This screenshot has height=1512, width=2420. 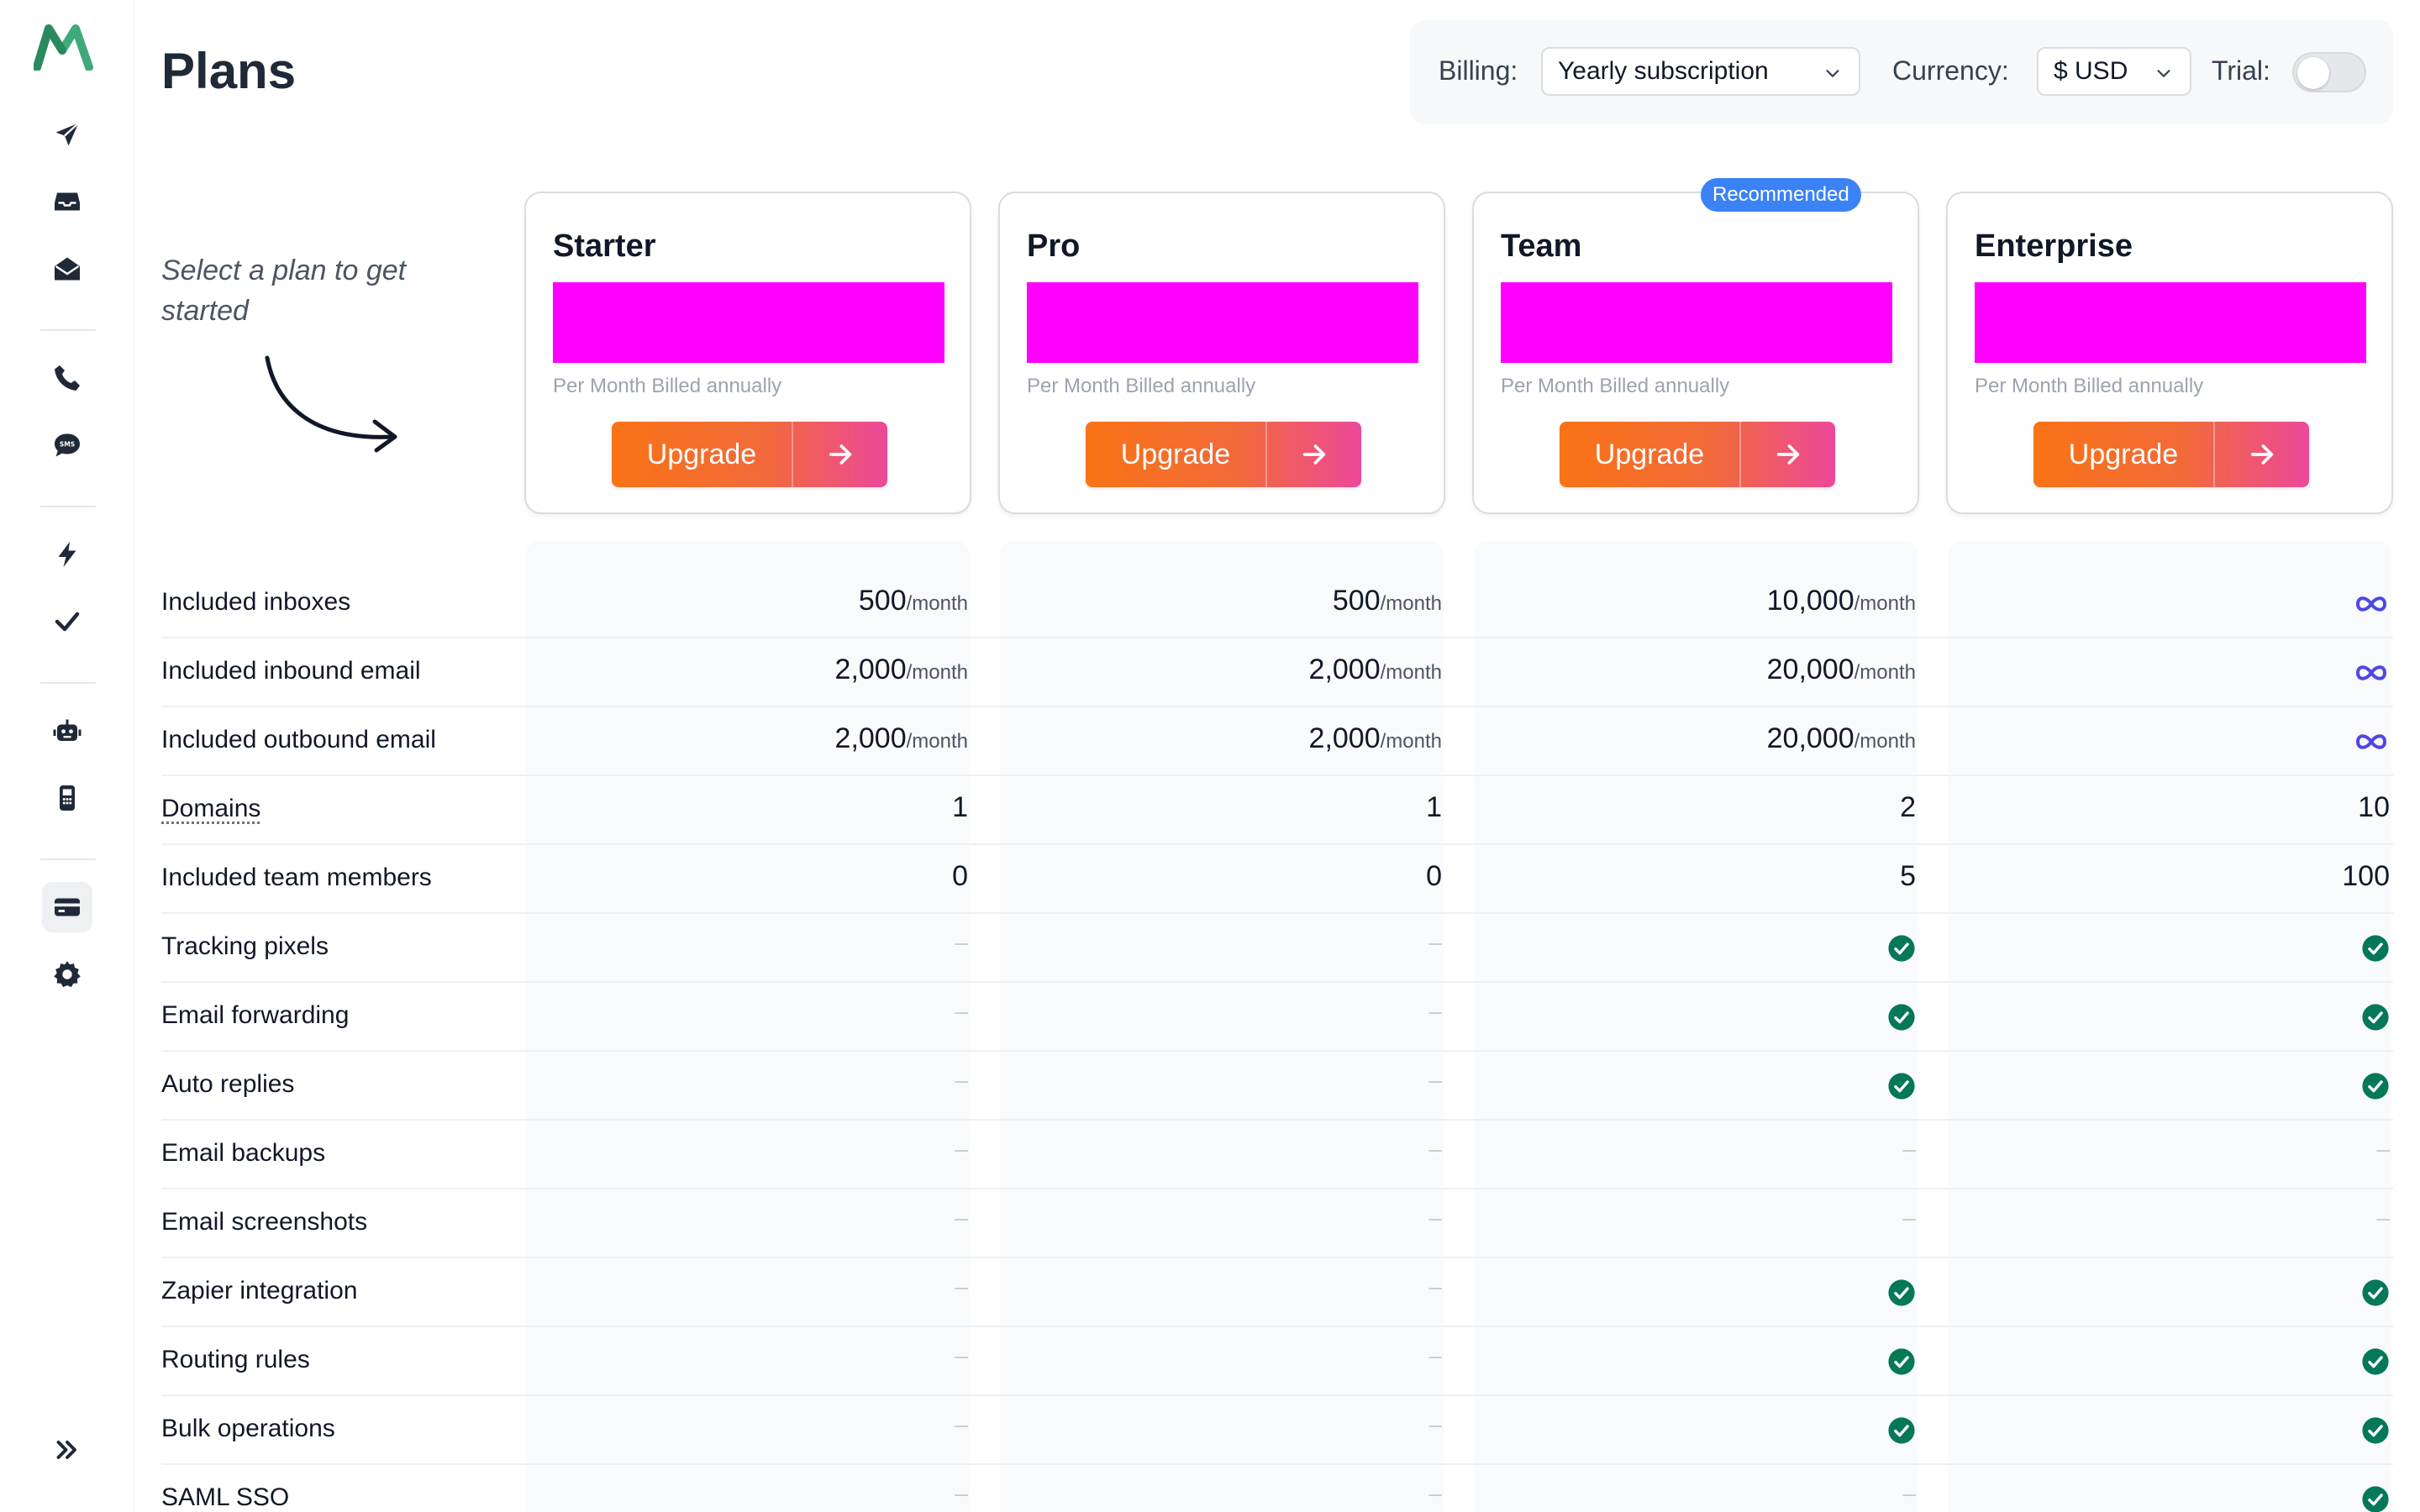 What do you see at coordinates (1054, 246) in the screenshot?
I see `plan-name: Pro` at bounding box center [1054, 246].